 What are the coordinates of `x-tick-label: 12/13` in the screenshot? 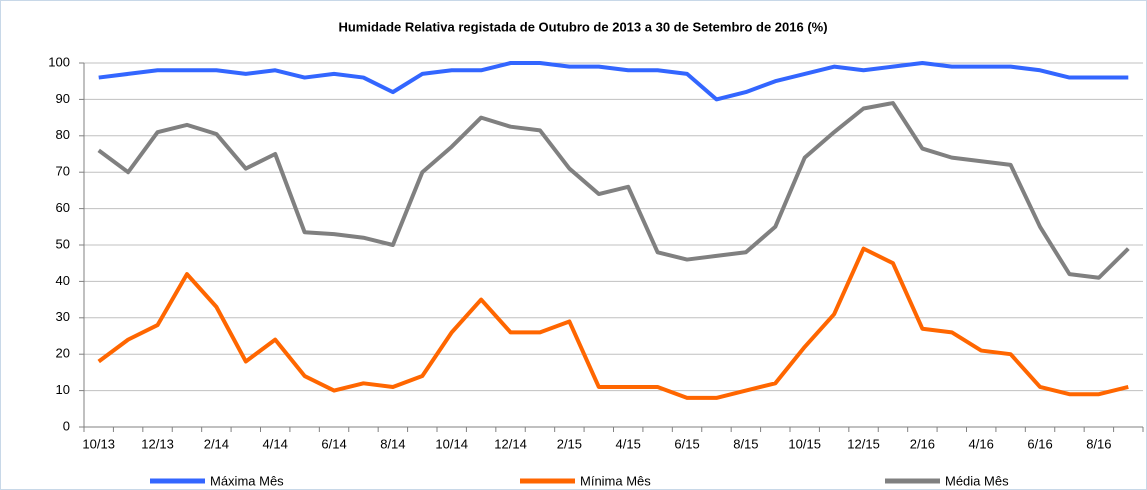 It's located at (157, 443).